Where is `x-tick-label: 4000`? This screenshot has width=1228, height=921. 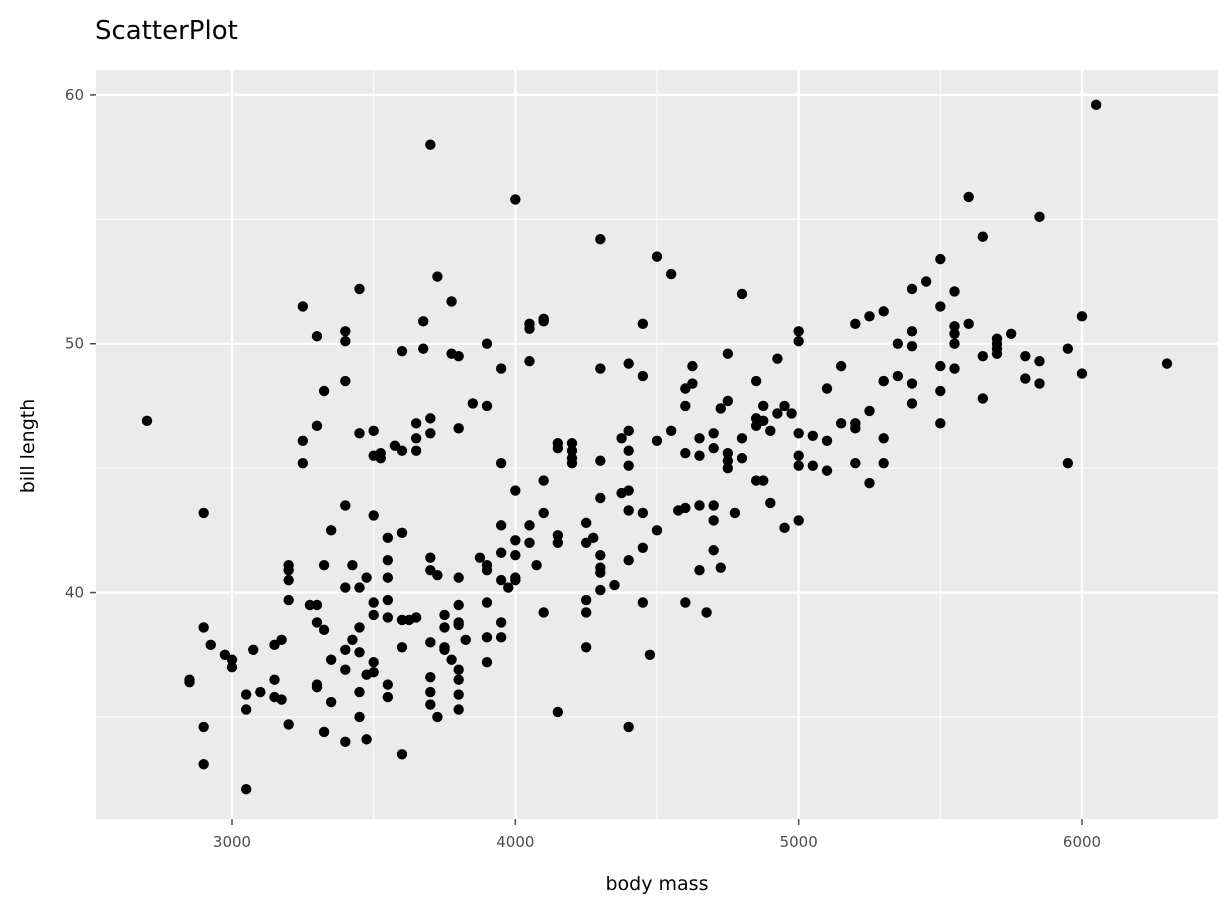 x-tick-label: 4000 is located at coordinates (515, 842).